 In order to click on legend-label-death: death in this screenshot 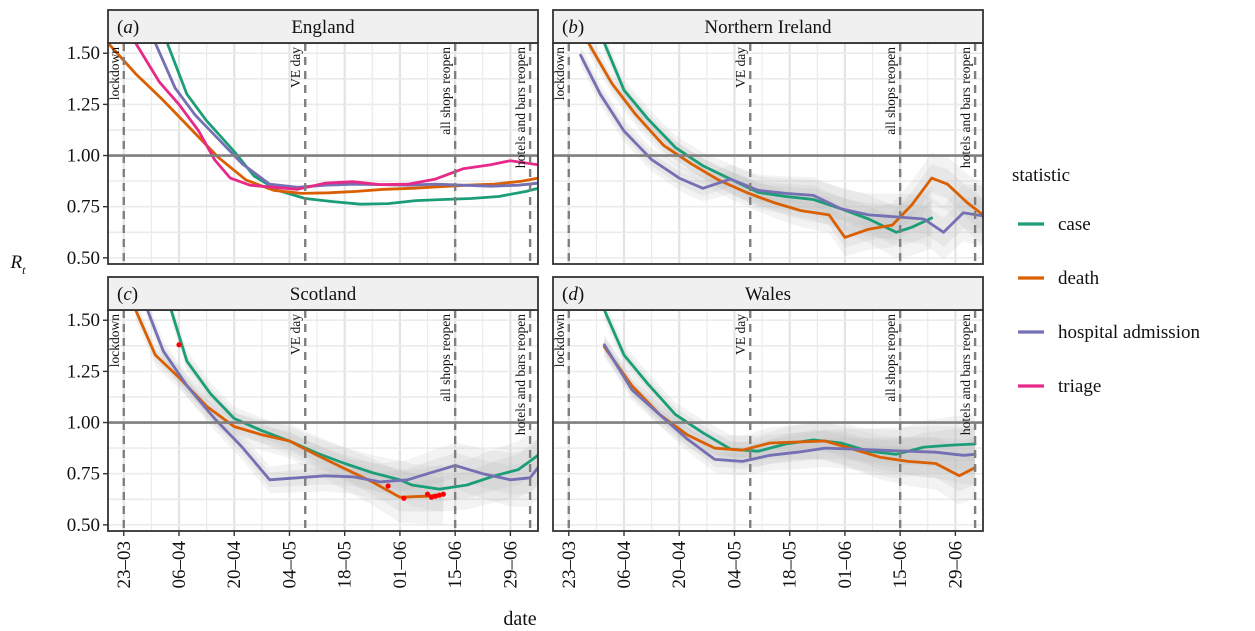, I will do `click(1079, 278)`.